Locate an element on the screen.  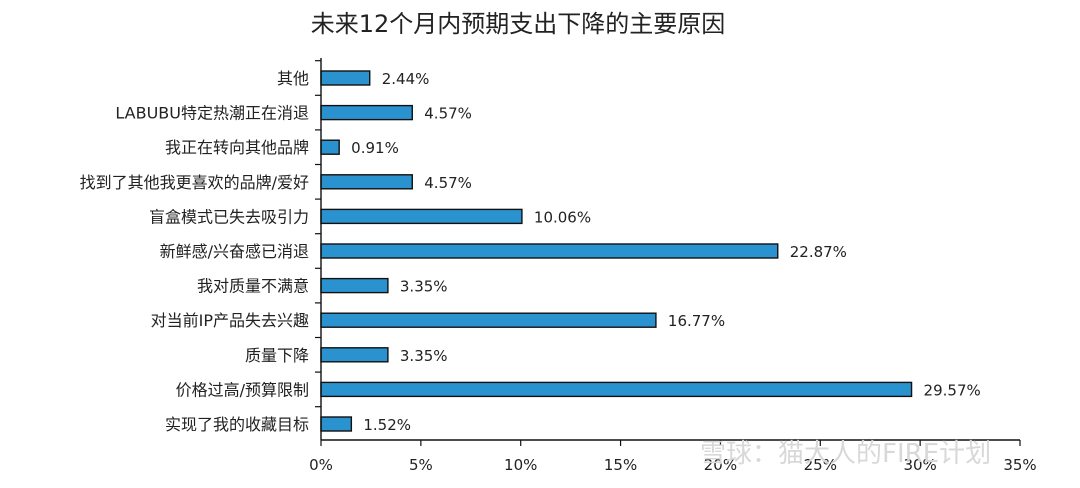
value-label: 10.06% is located at coordinates (562, 217).